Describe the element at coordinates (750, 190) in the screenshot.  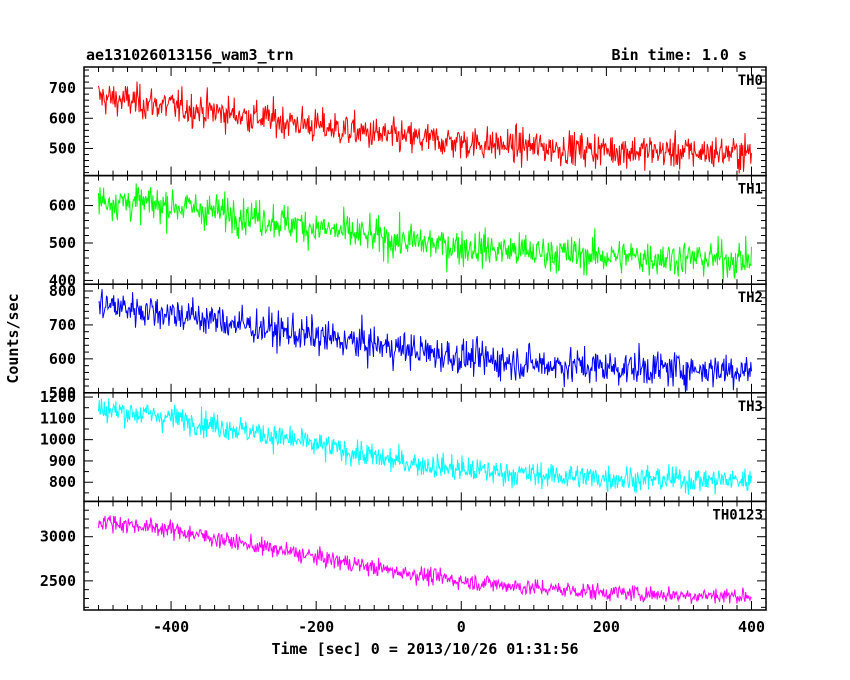
I see `panel-label-th1: TH1` at that location.